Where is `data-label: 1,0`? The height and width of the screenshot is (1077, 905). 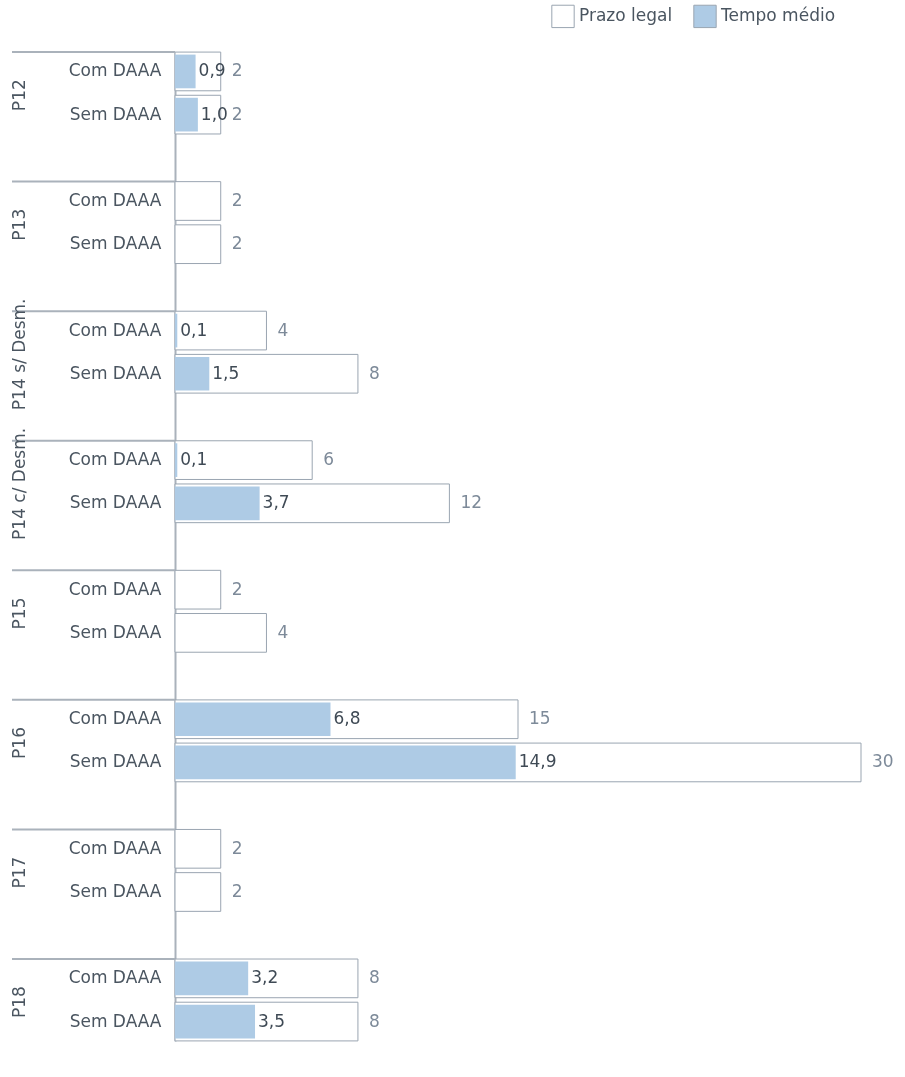 data-label: 1,0 is located at coordinates (214, 113).